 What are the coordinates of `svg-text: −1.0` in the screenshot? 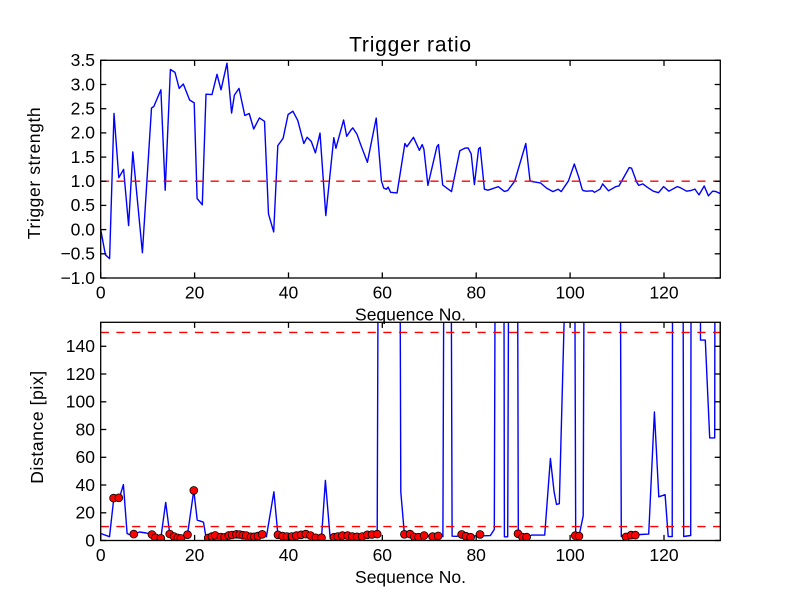 It's located at (77, 278).